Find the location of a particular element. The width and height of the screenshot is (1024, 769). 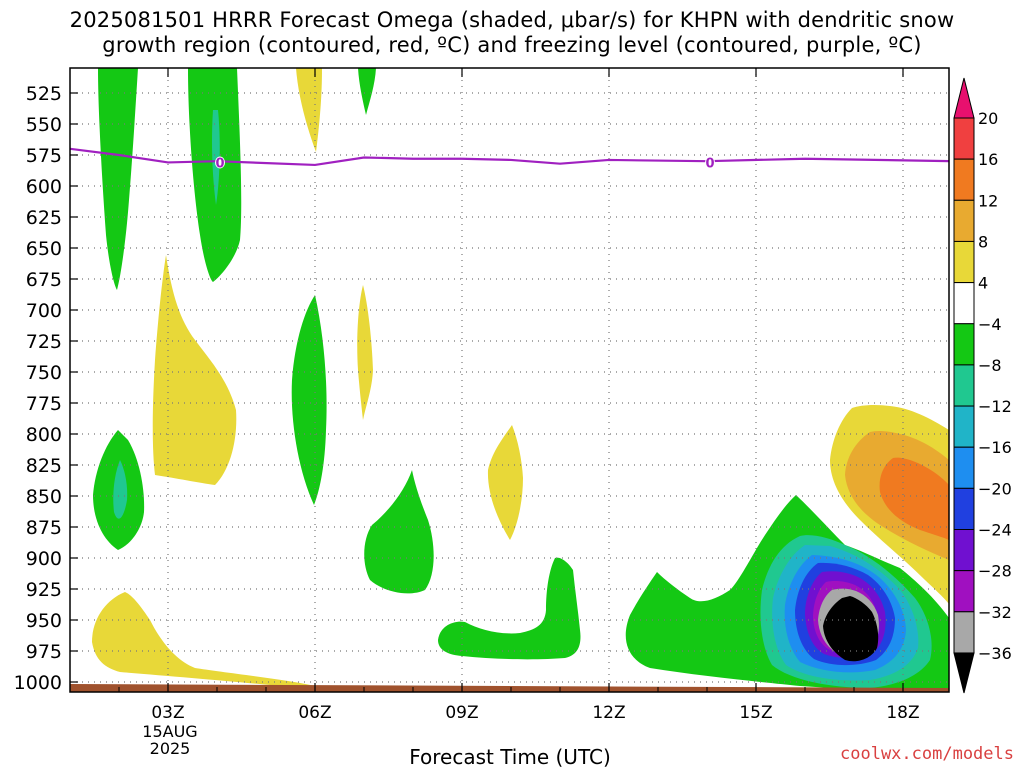

colorbar-label--28: −28 is located at coordinates (995, 571).